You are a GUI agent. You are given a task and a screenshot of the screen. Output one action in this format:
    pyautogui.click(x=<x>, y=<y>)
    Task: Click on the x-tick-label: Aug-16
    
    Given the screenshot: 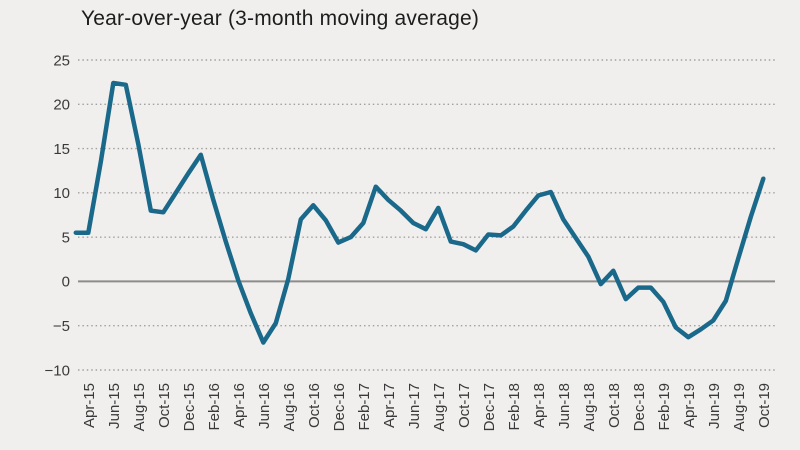 What is the action you would take?
    pyautogui.click(x=289, y=407)
    